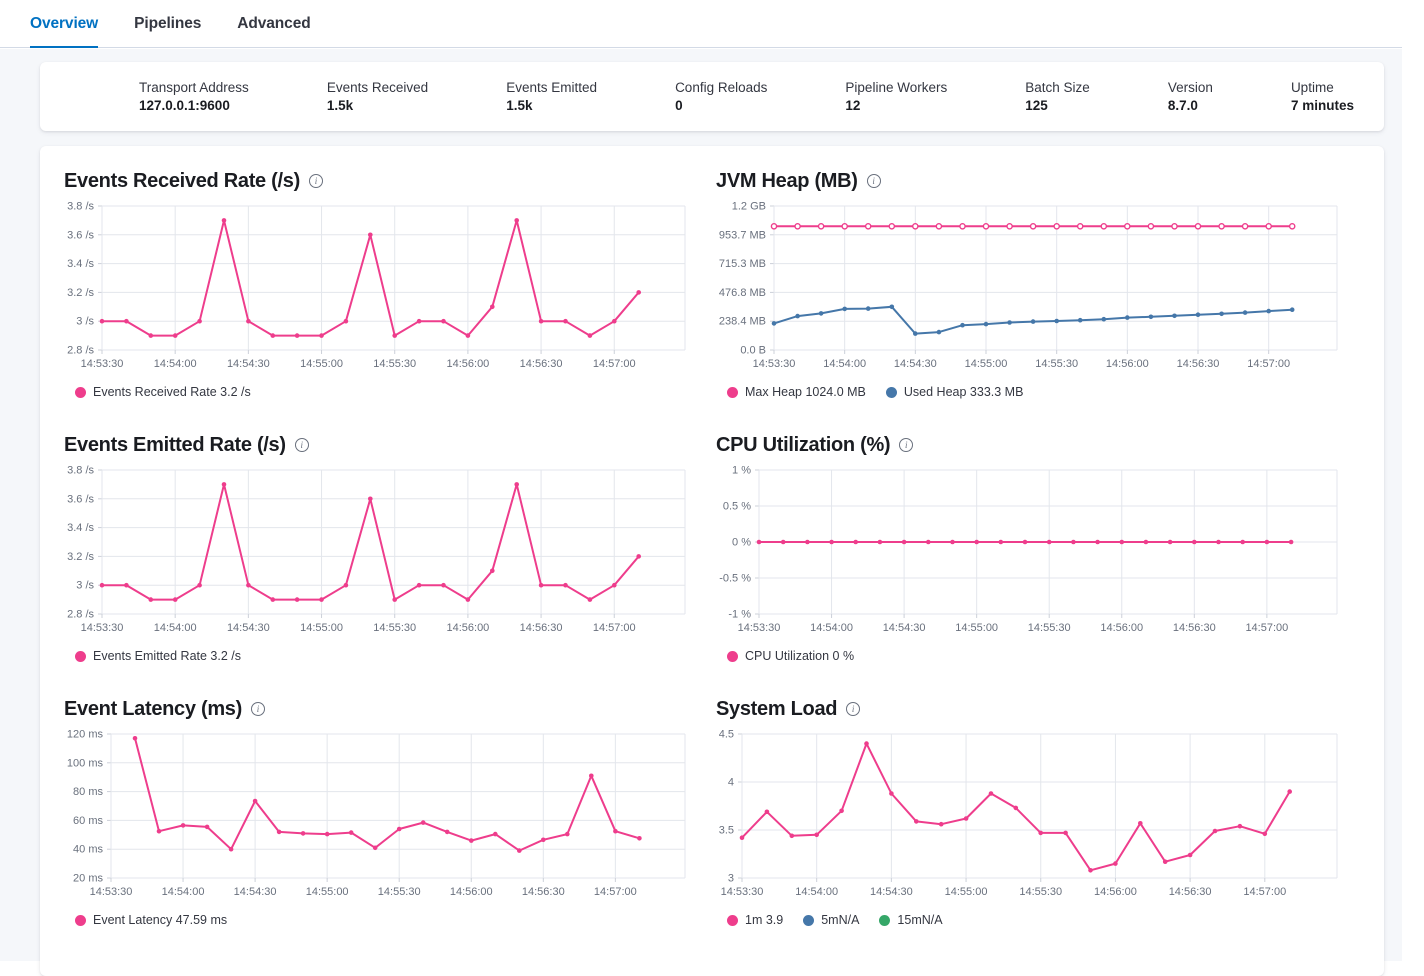 The image size is (1424, 976). Describe the element at coordinates (735, 579) in the screenshot. I see `svg-text: -0.5 %` at that location.